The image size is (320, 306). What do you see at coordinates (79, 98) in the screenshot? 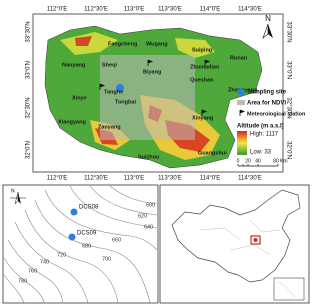
I see `place-label: Xinye` at bounding box center [79, 98].